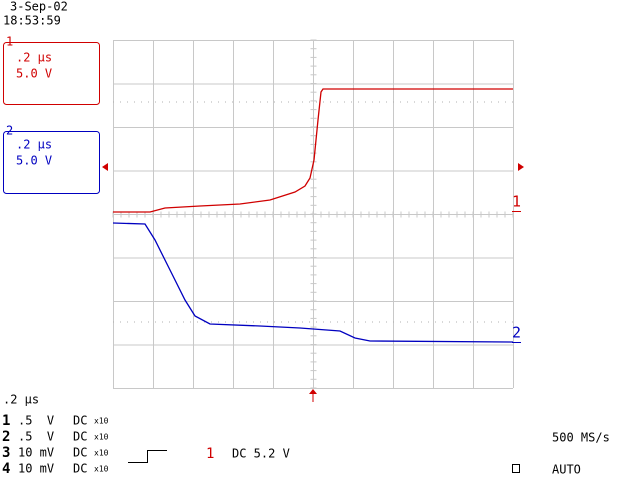 The height and width of the screenshot is (480, 640). Describe the element at coordinates (581, 438) in the screenshot. I see `sample-rate: 500 MS/s` at that location.